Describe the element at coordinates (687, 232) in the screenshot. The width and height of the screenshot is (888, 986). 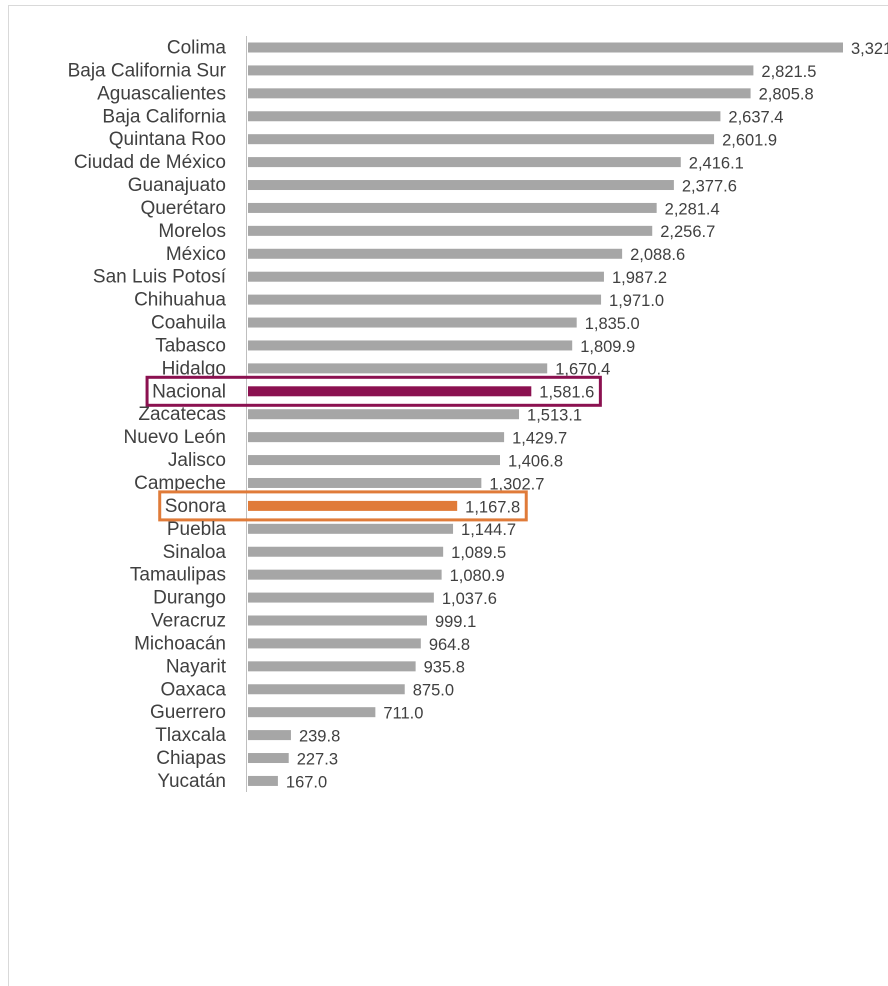
I see `value-label: 2,256.7` at that location.